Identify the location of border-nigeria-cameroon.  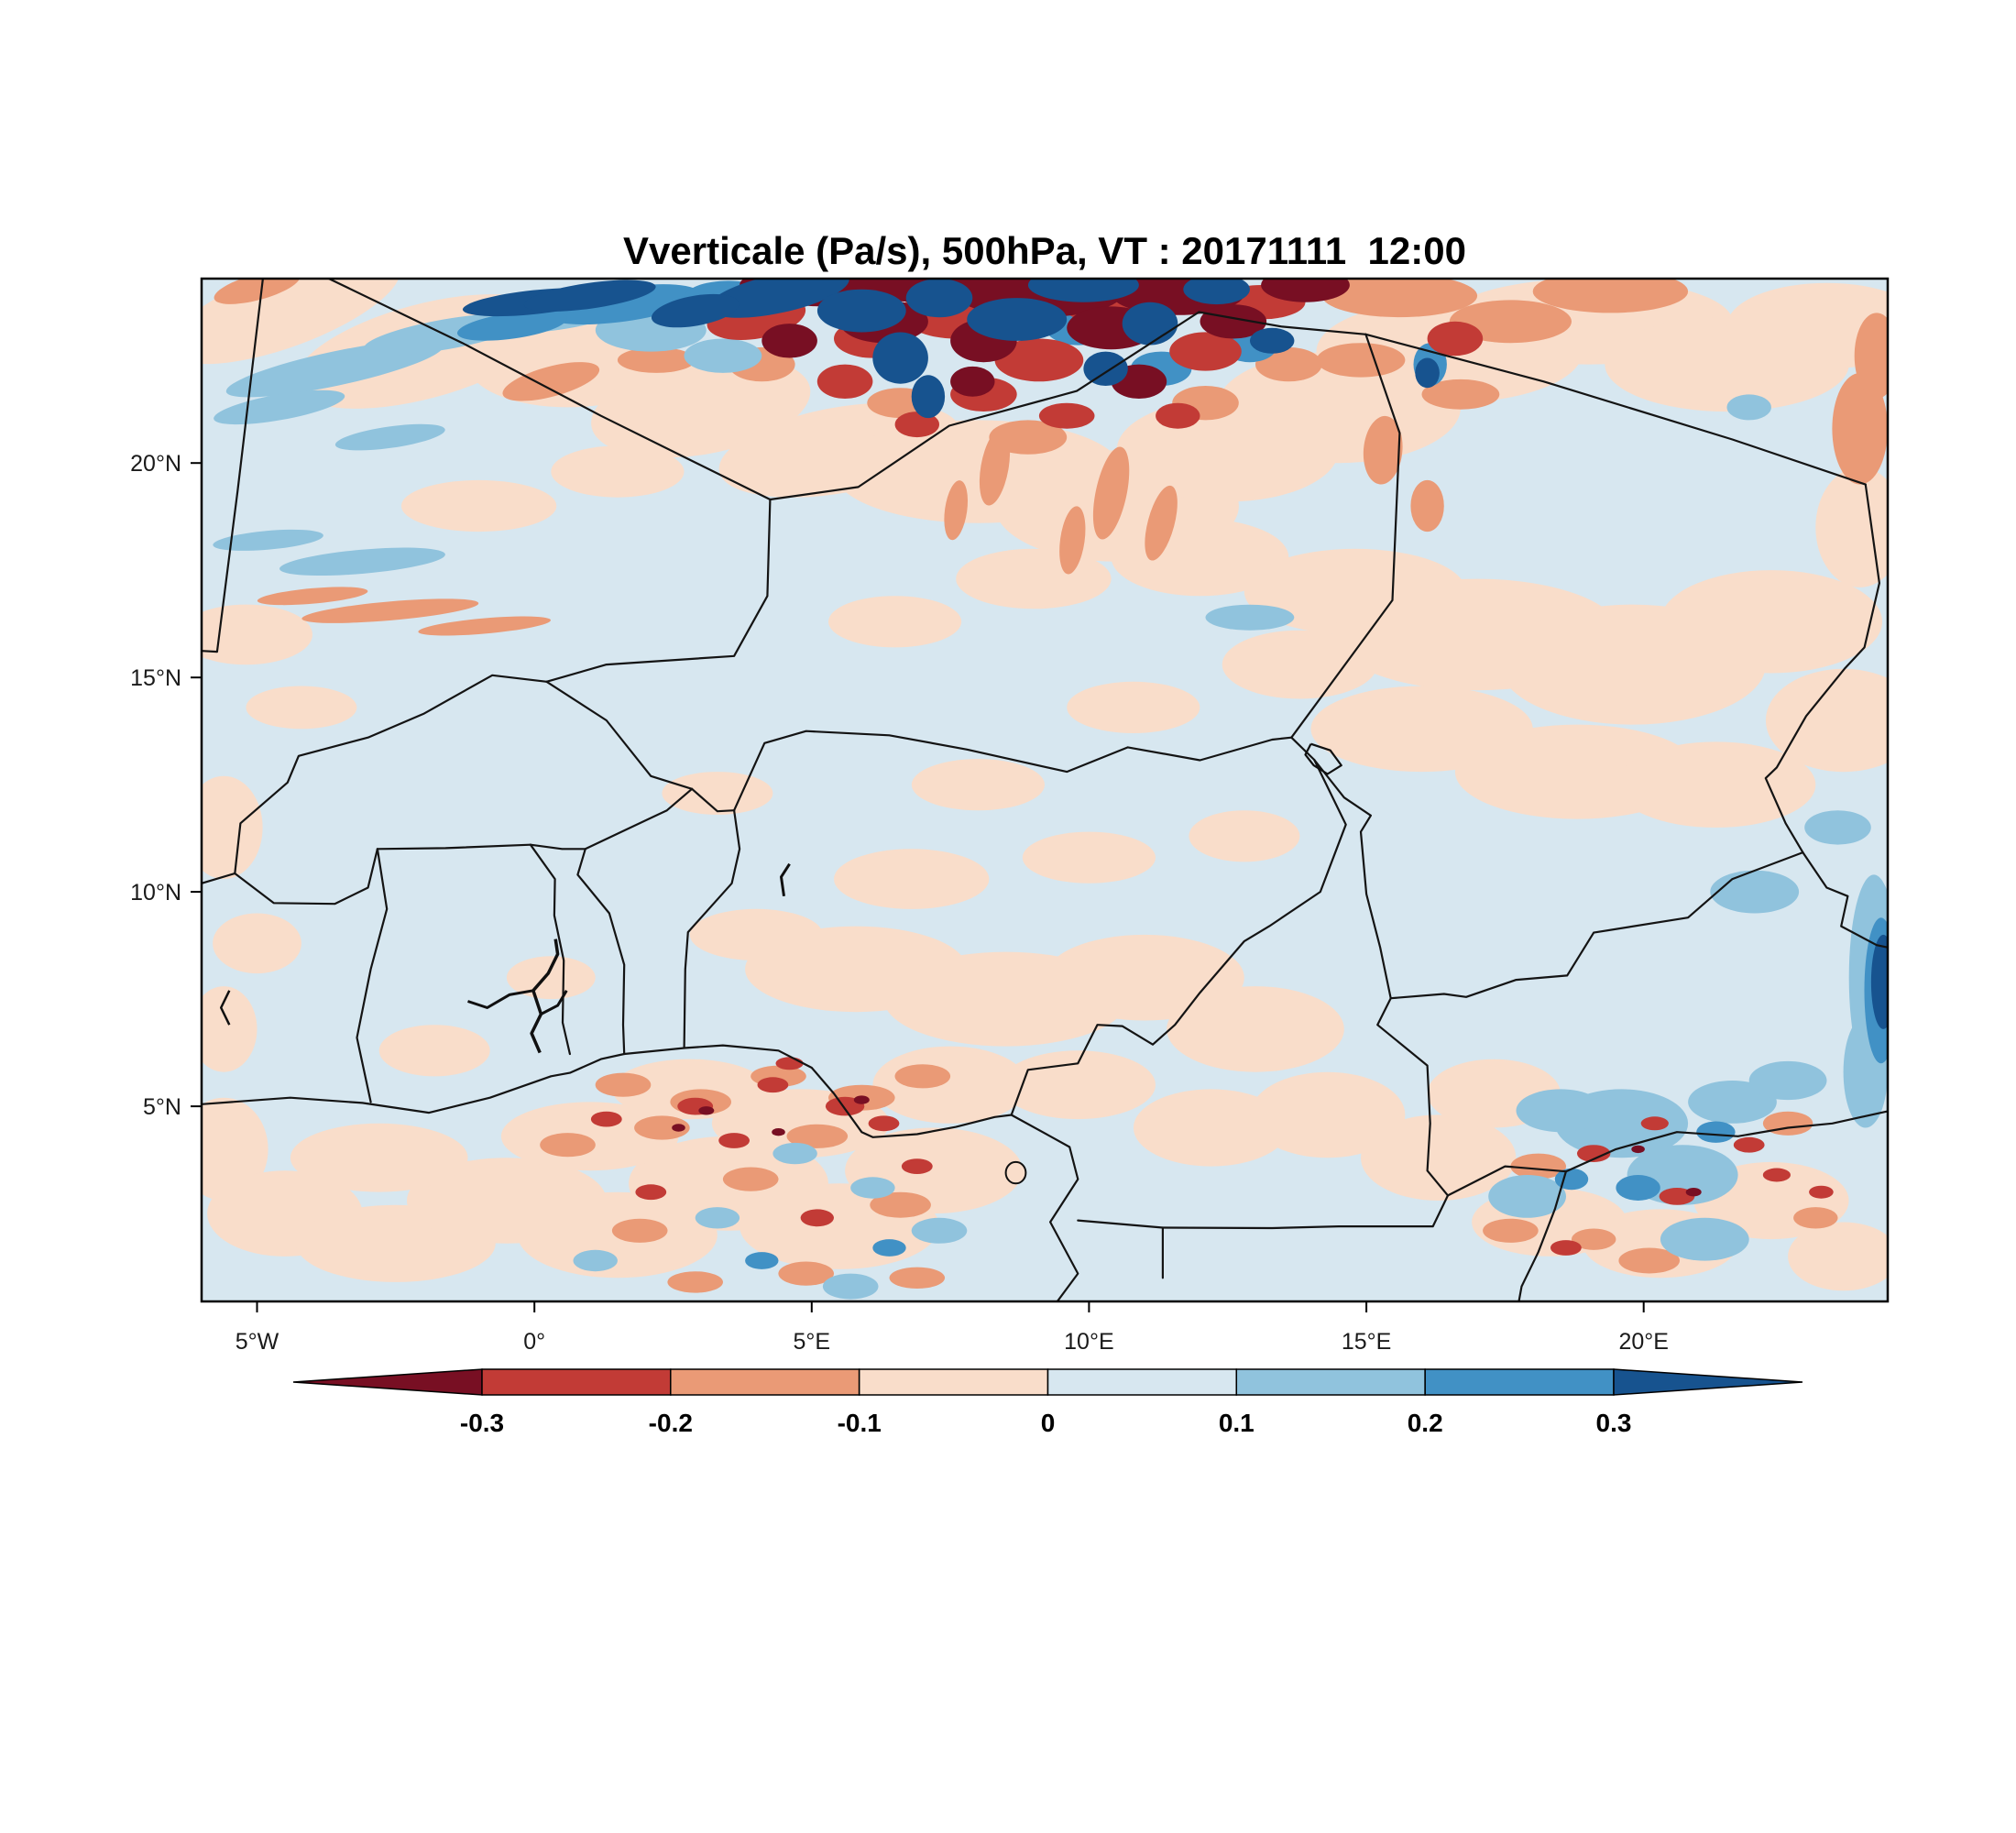
(1178, 937).